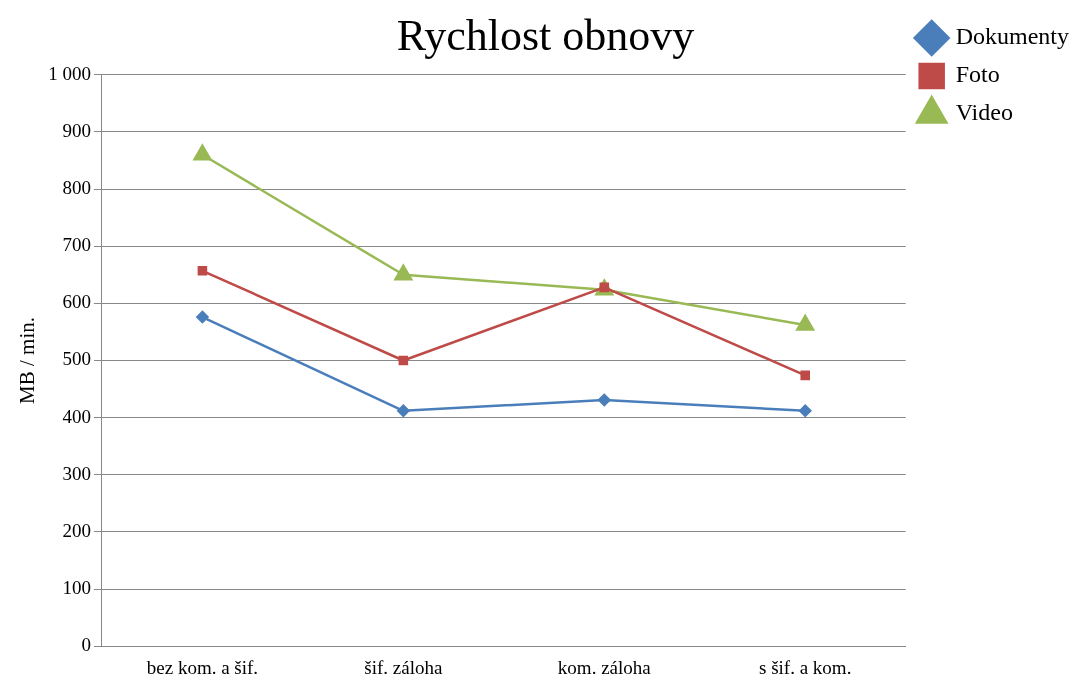  Describe the element at coordinates (27, 360) in the screenshot. I see `y-axis-title: MB / min.` at that location.